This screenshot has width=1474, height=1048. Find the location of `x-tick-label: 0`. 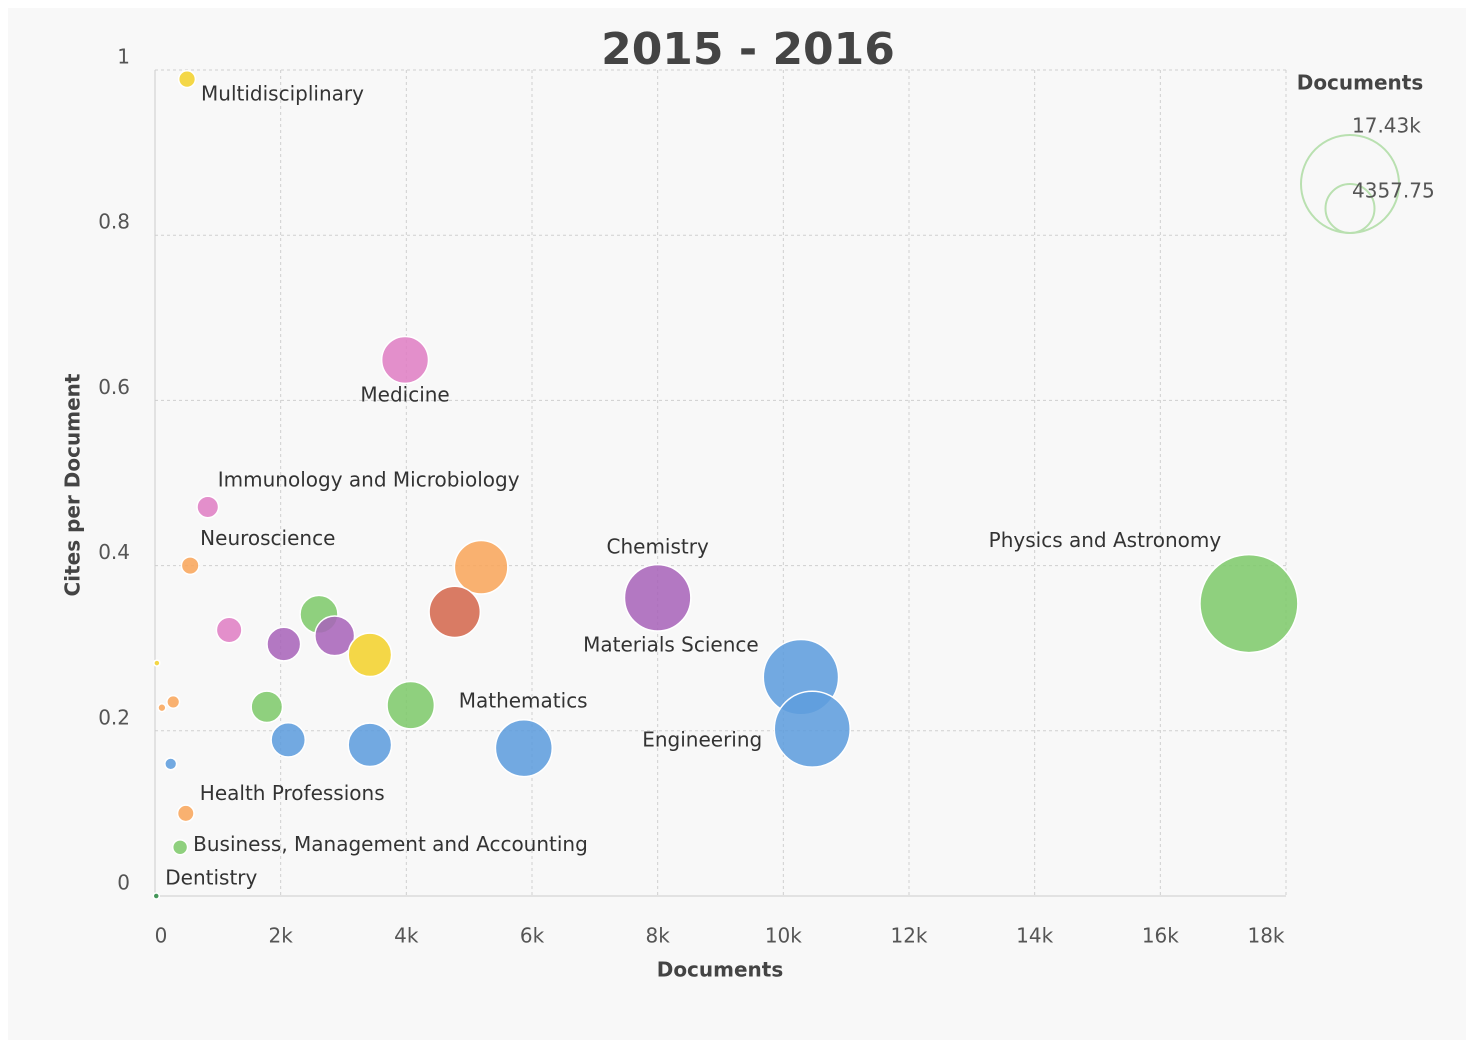

x-tick-label: 0 is located at coordinates (161, 936).